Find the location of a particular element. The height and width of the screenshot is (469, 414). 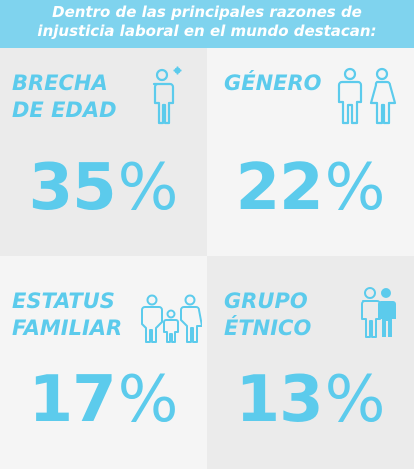

stat-number: 17 is located at coordinates (72, 400).